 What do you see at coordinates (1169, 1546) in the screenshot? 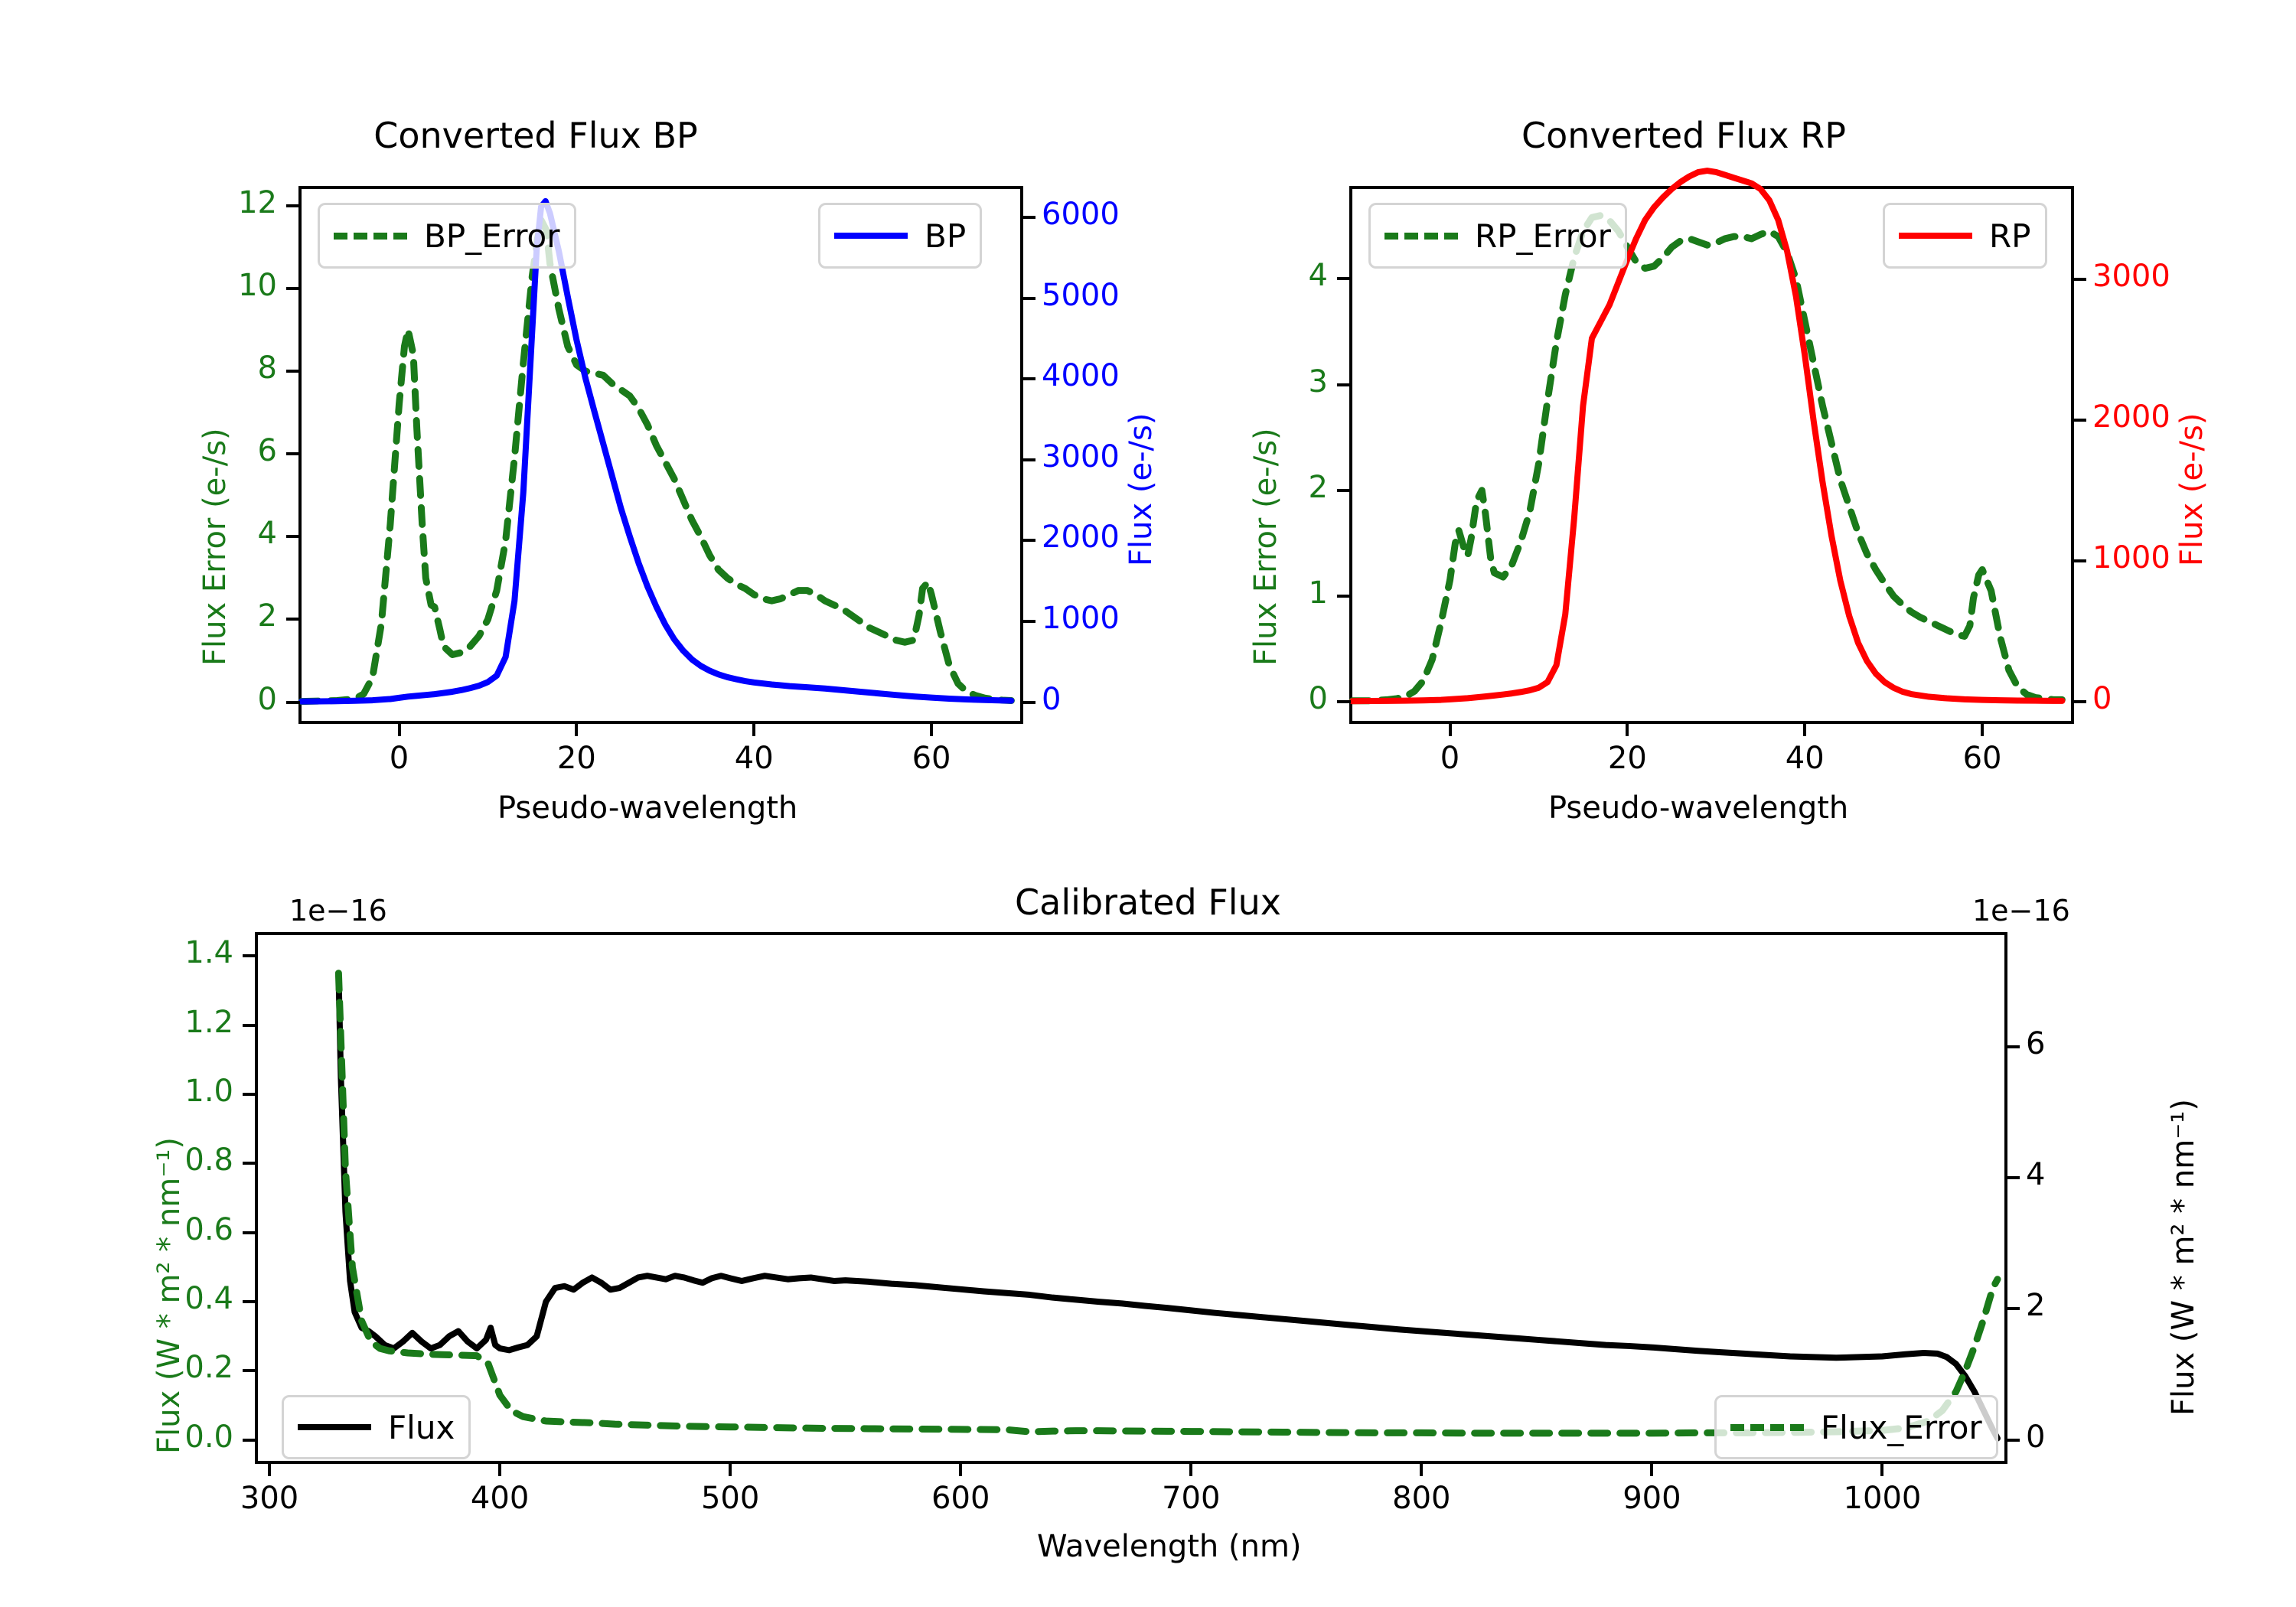
I see `calibrated-x-axis-label: Wavelength (nm)` at bounding box center [1169, 1546].